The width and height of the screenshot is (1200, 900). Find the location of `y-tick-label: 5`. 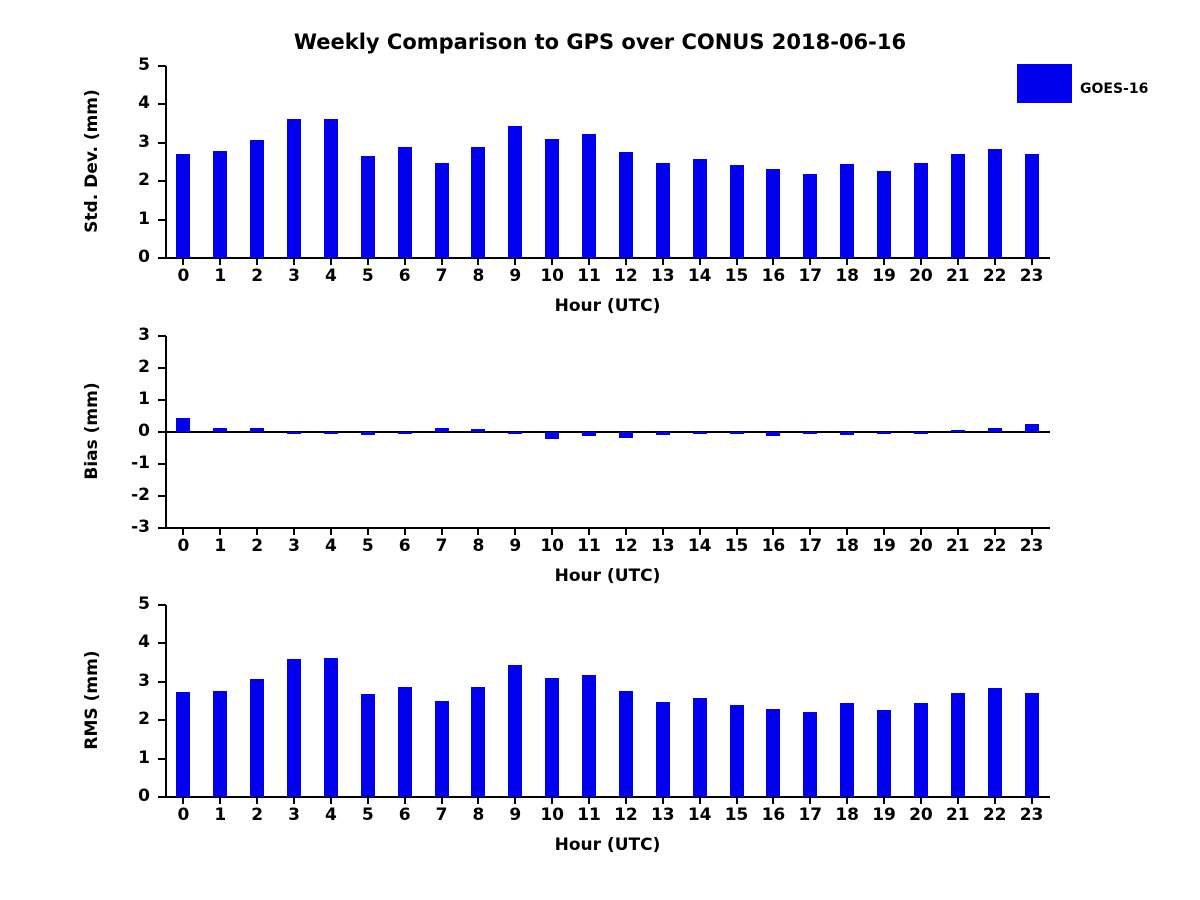

y-tick-label: 5 is located at coordinates (144, 65).